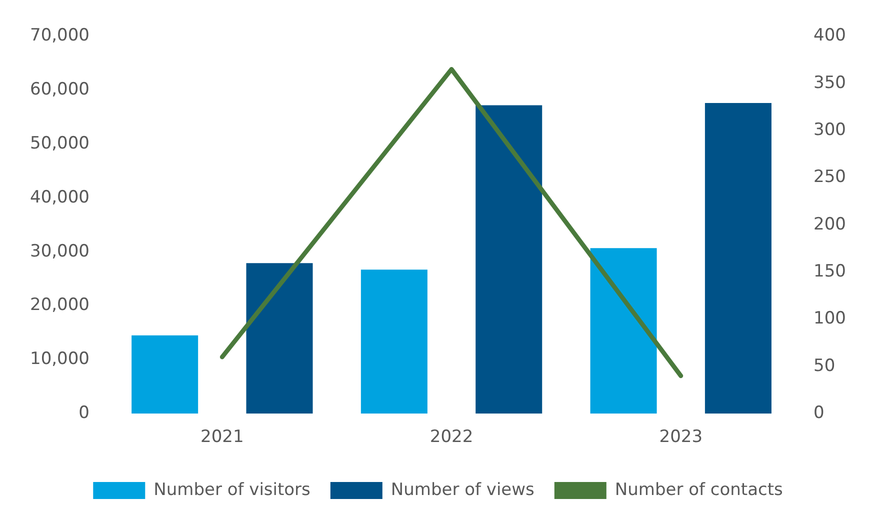 The height and width of the screenshot is (517, 882). What do you see at coordinates (830, 82) in the screenshot?
I see `y2-tick-label: 350` at bounding box center [830, 82].